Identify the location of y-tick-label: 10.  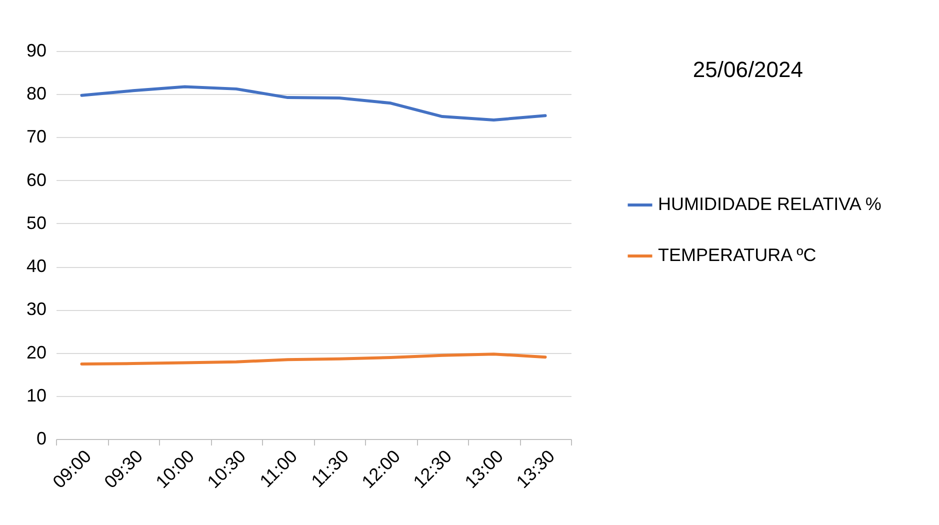
(36, 395).